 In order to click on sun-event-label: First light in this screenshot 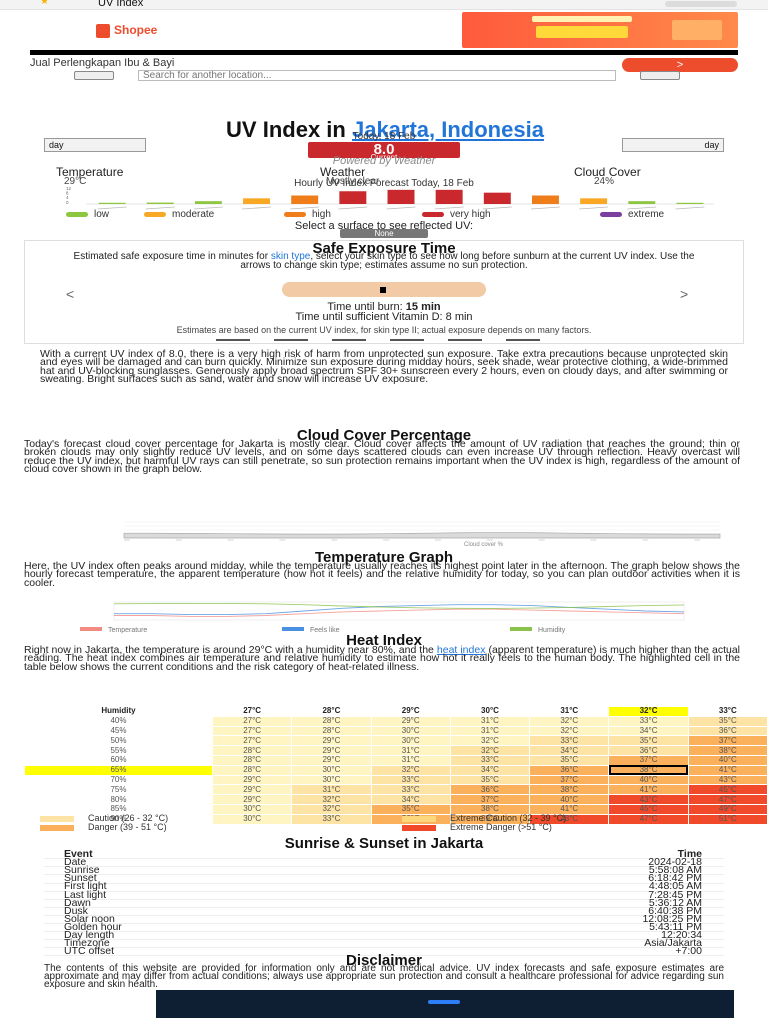, I will do `click(85, 886)`.